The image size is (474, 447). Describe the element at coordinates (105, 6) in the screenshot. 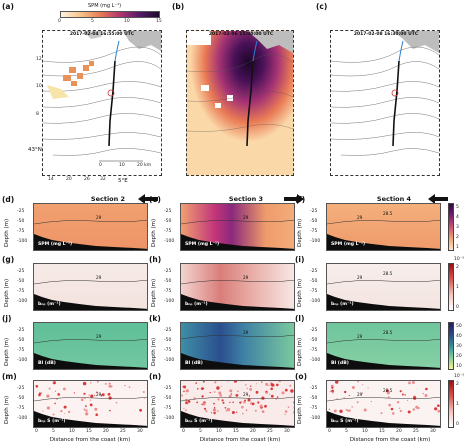

I see `spm-colorbar-label: SPM (mg L⁻¹)` at that location.